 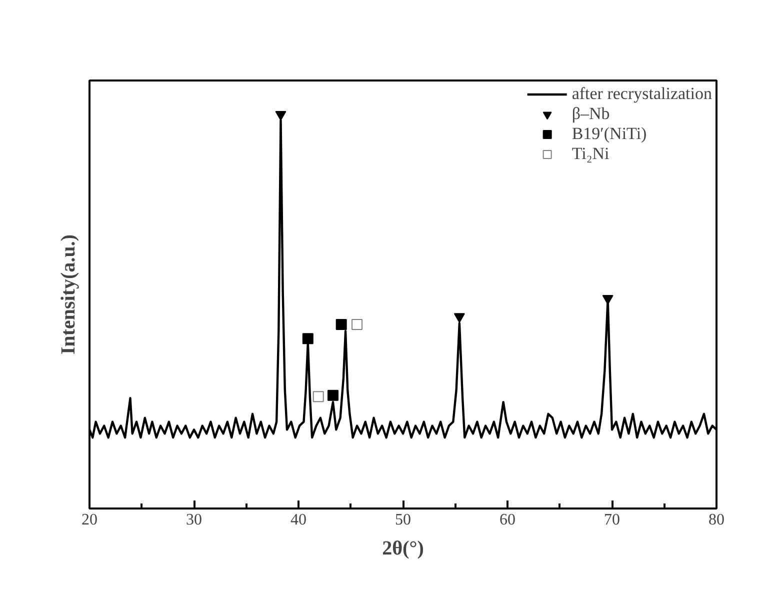 I want to click on x-tick-label: 70, so click(x=612, y=520).